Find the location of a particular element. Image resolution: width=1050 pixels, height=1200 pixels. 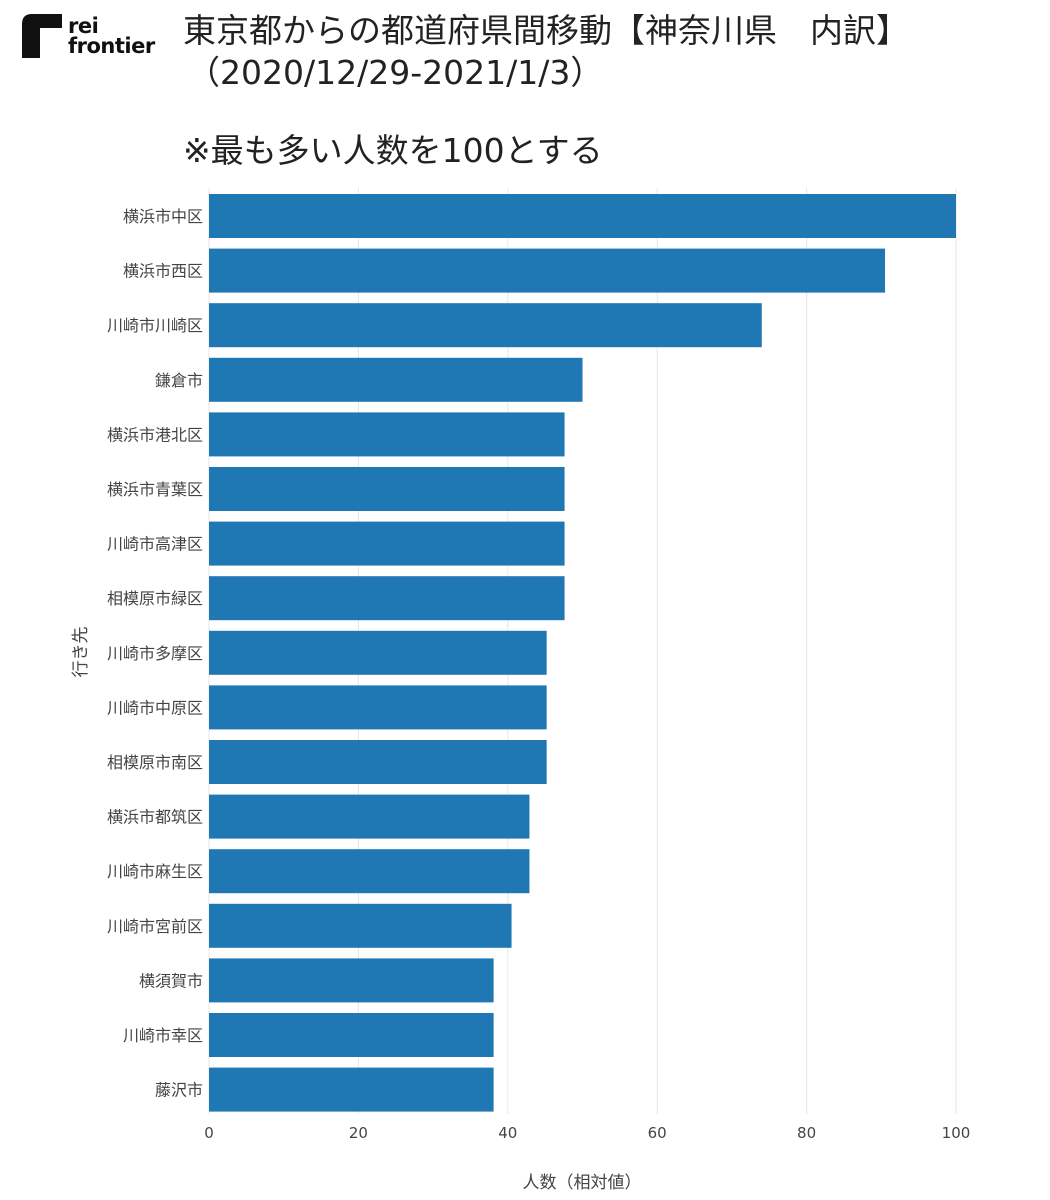

y-tick-label: 川崎市川崎区 is located at coordinates (155, 325).